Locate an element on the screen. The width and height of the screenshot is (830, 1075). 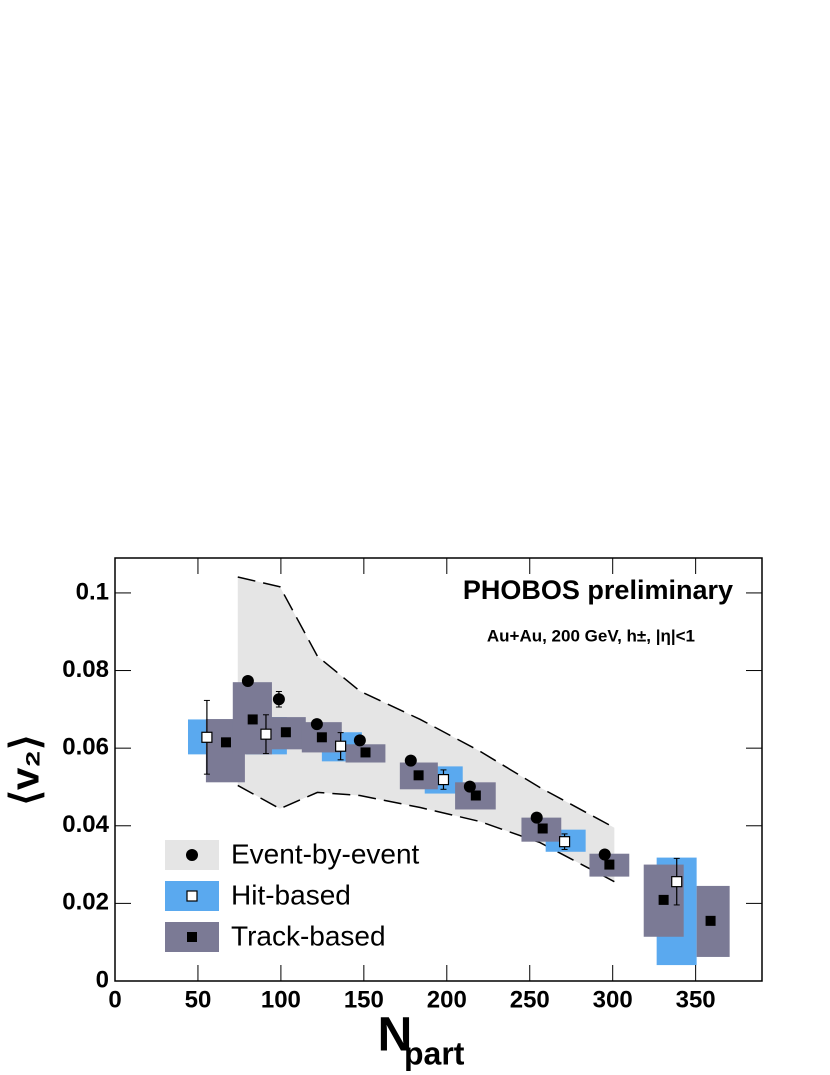
y-tick-label: 0.02 is located at coordinates (85, 902).